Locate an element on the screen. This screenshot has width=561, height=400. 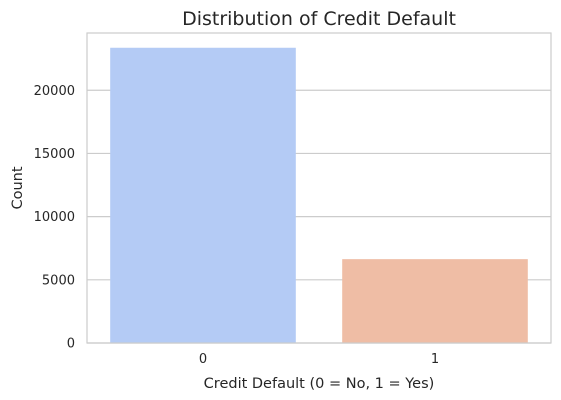
y-tick-label: 15000 is located at coordinates (54, 154).